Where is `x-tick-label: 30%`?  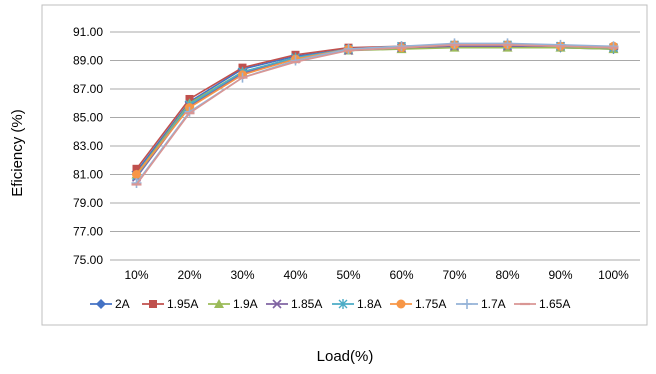 x-tick-label: 30% is located at coordinates (242, 275).